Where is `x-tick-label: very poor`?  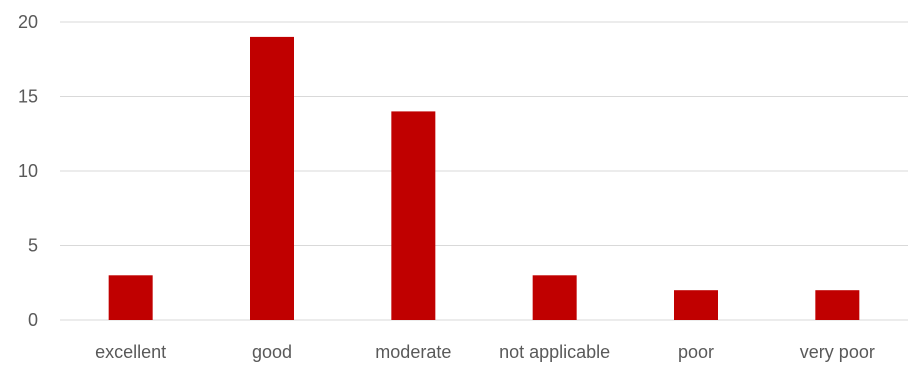 x-tick-label: very poor is located at coordinates (837, 352).